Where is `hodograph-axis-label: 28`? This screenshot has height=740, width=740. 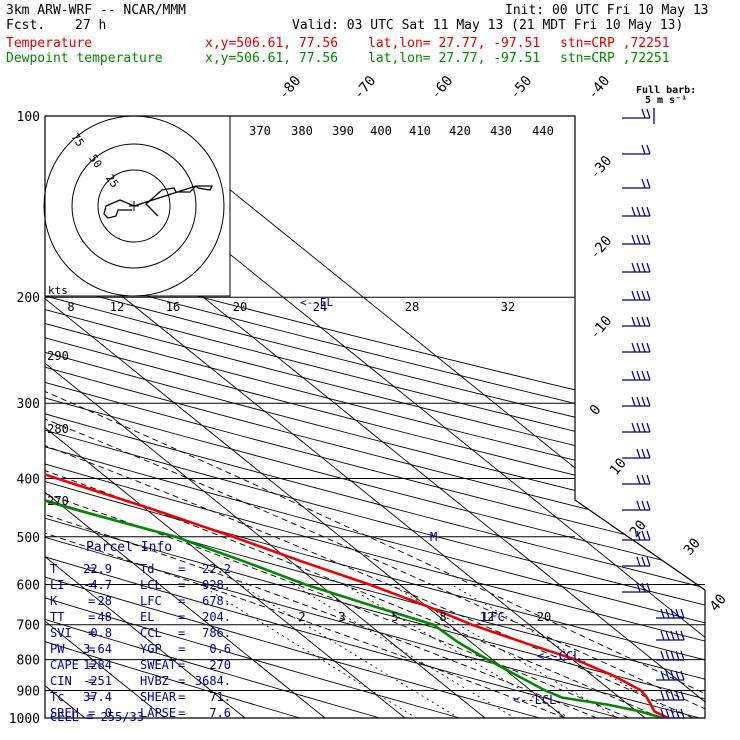 hodograph-axis-label: 28 is located at coordinates (412, 307).